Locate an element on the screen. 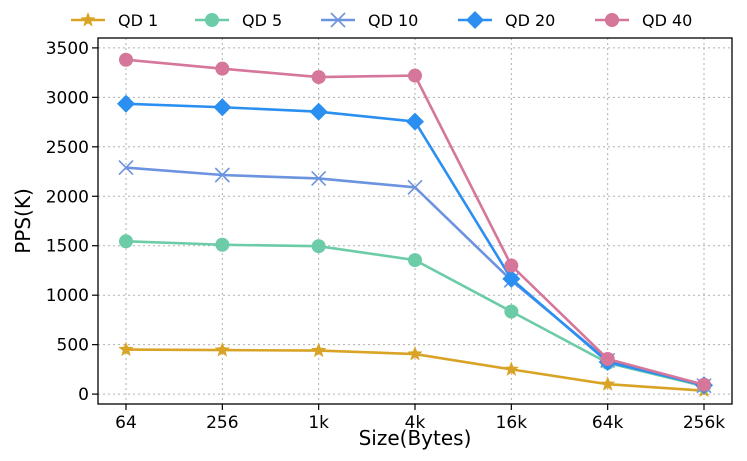 The image size is (747, 461). x-tick-label: 1k is located at coordinates (318, 423).